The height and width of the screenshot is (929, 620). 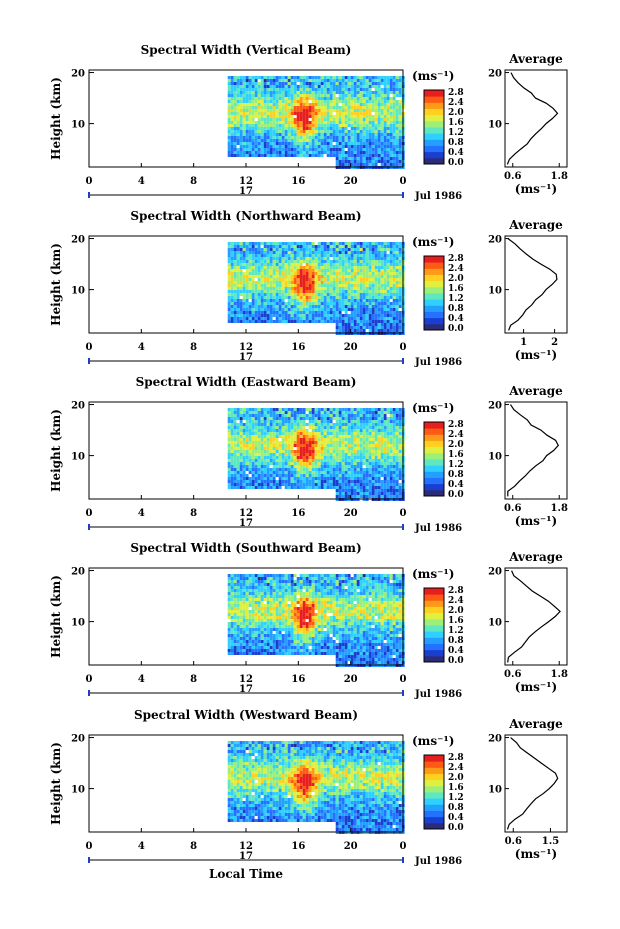 I want to click on x-tick-label: 4, so click(x=141, y=181).